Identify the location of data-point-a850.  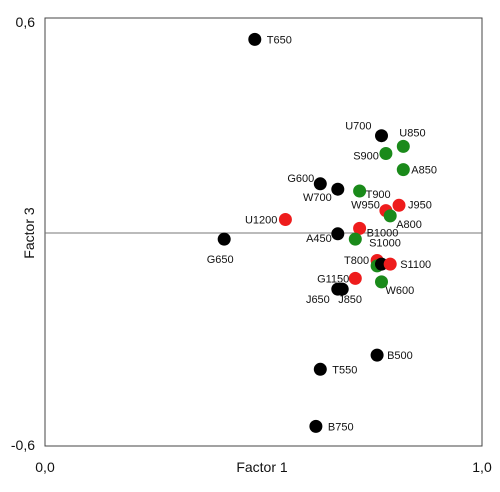
(403, 170).